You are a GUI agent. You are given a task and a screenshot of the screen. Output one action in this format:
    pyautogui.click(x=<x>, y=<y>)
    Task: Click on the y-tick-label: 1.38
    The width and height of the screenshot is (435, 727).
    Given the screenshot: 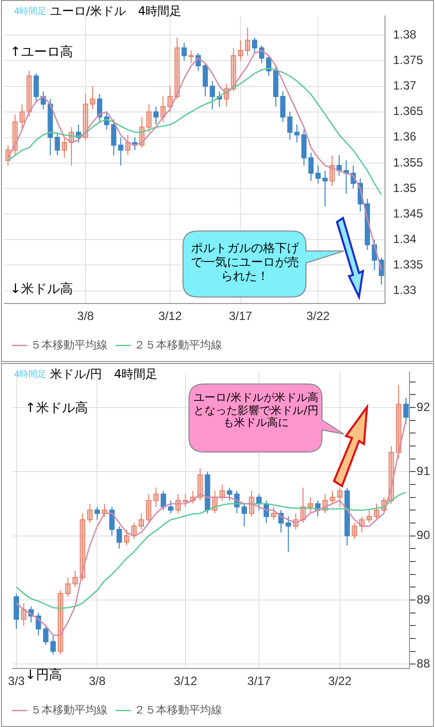 What is the action you would take?
    pyautogui.click(x=404, y=34)
    